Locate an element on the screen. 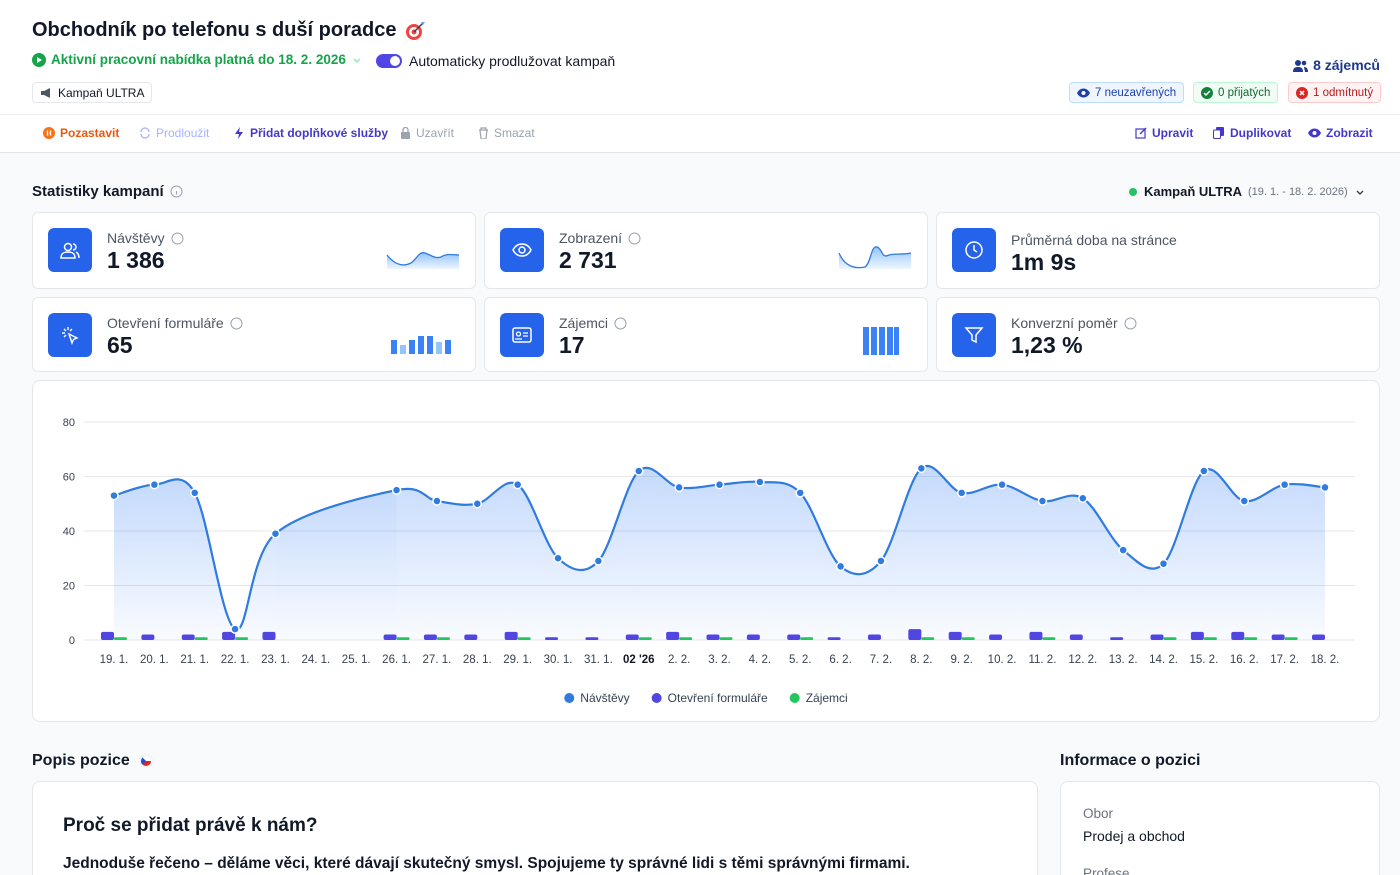  auto-extend: Automaticky prodlužovat kampaň is located at coordinates (495, 61).